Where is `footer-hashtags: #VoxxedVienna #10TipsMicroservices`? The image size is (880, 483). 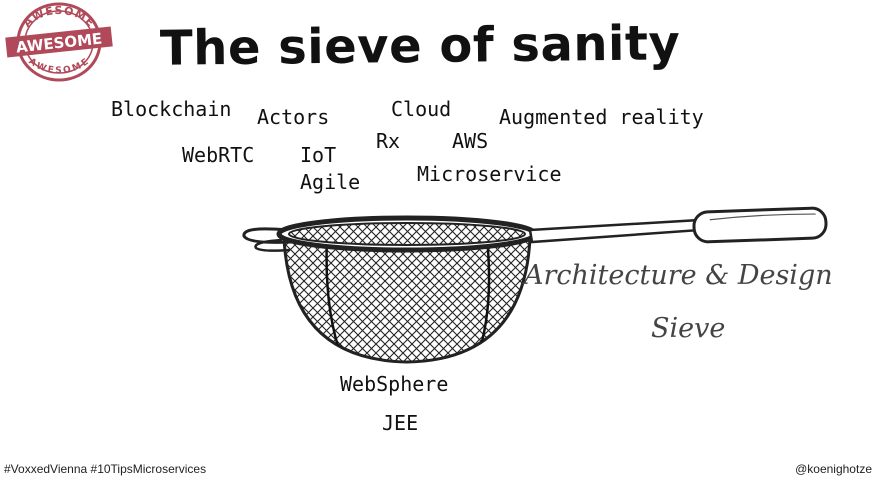
footer-hashtags: #VoxxedVienna #10TipsMicroservices is located at coordinates (105, 469).